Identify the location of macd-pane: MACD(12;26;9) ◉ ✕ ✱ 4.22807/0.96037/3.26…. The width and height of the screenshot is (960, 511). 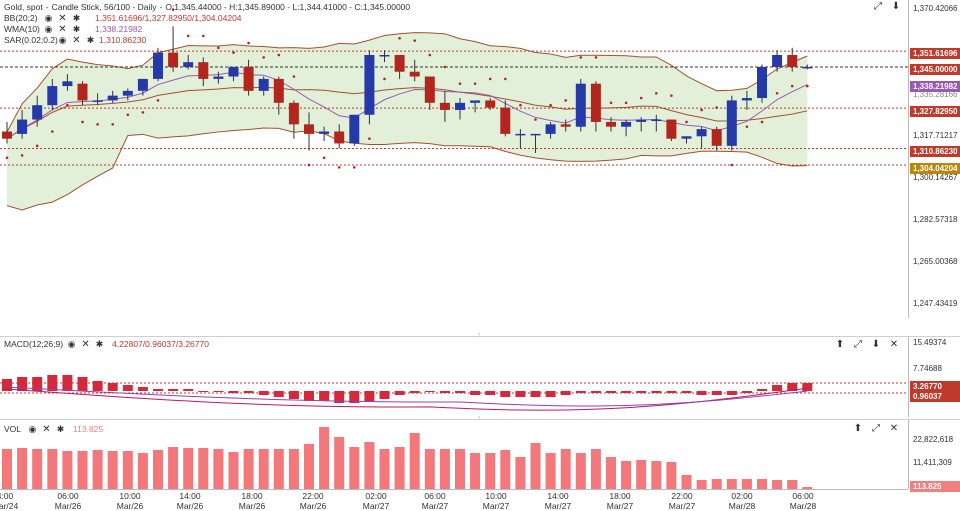
(454, 377).